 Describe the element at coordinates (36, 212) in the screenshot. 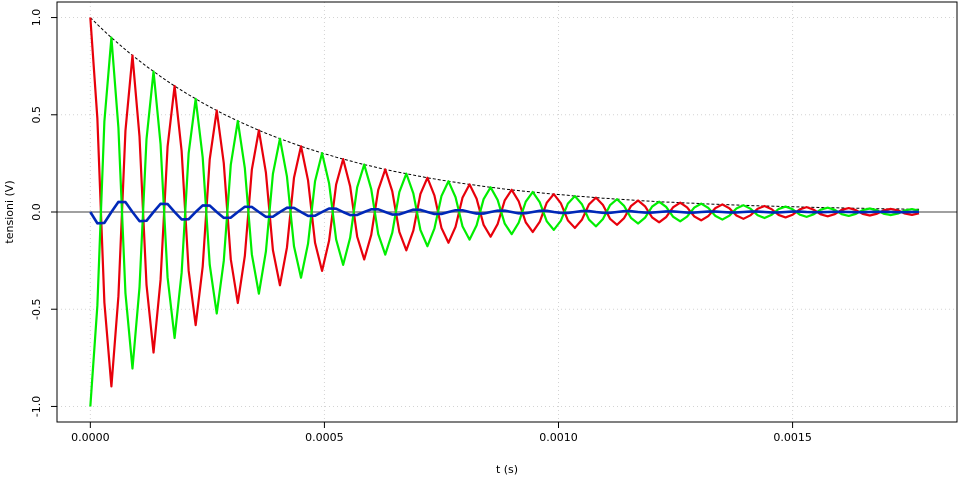

I see `y-tick-label: 0.0` at that location.